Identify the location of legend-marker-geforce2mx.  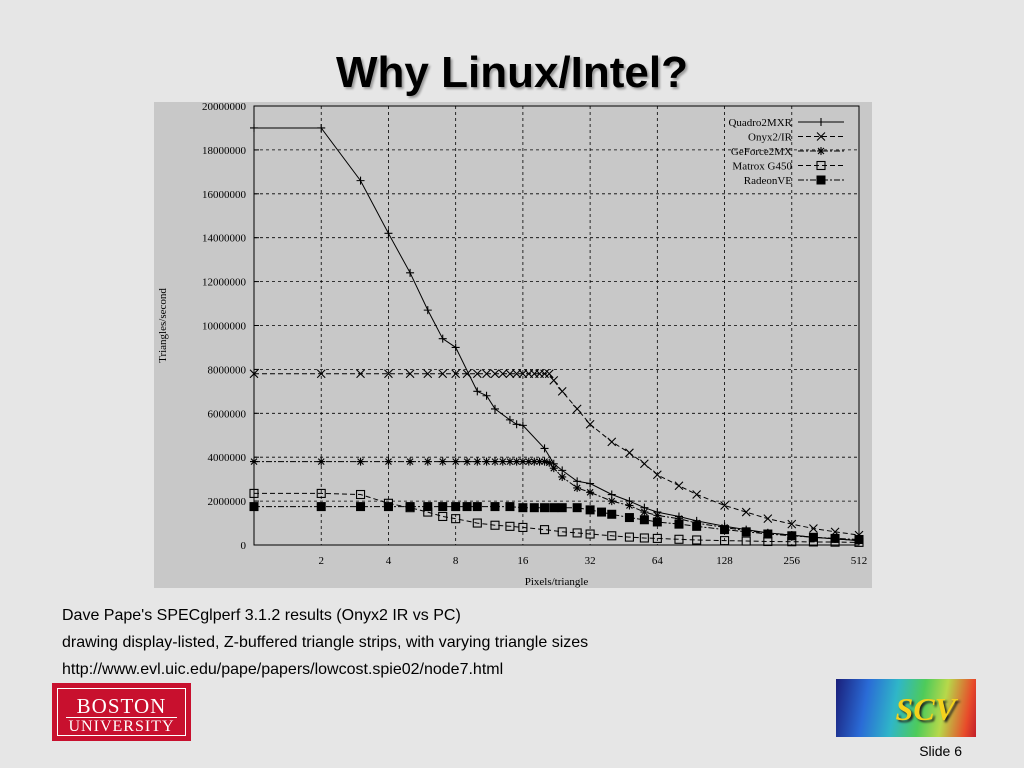
(821, 151).